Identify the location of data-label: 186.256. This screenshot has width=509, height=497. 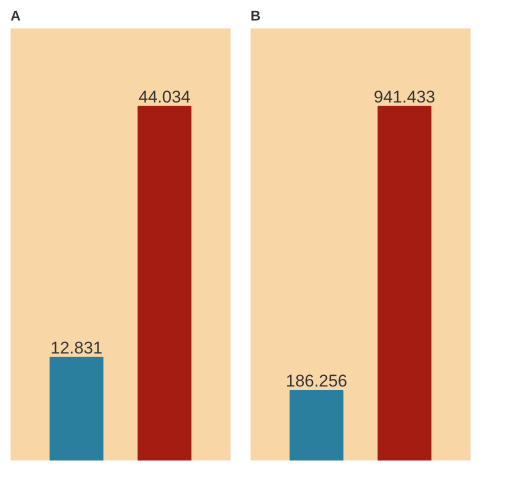
(317, 380).